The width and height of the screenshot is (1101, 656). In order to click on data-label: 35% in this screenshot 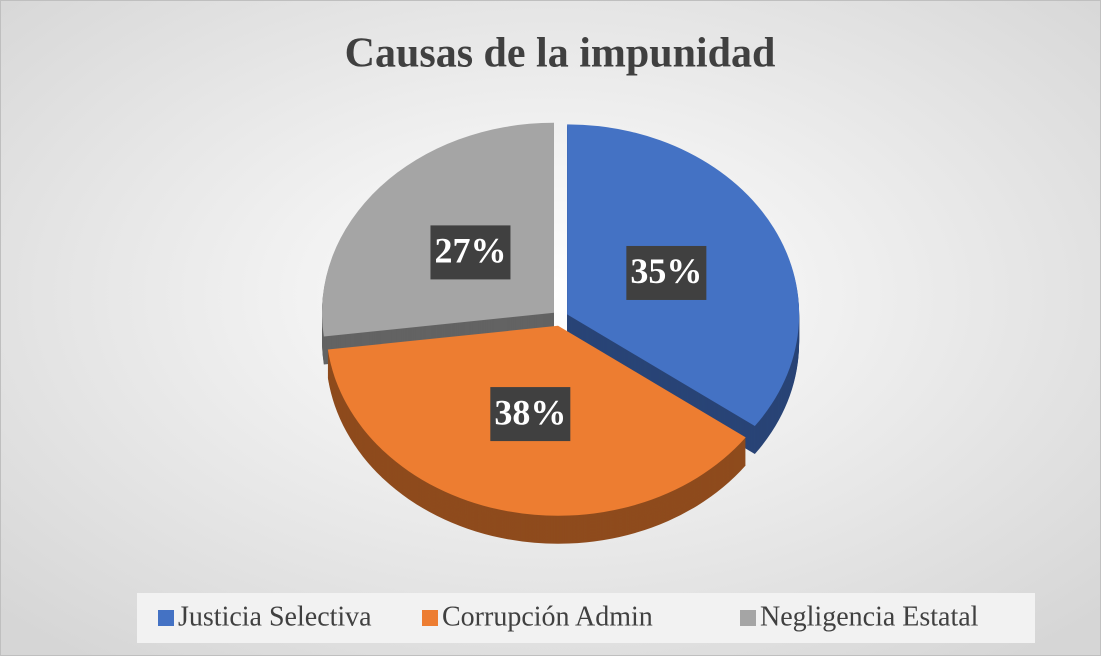, I will do `click(666, 271)`.